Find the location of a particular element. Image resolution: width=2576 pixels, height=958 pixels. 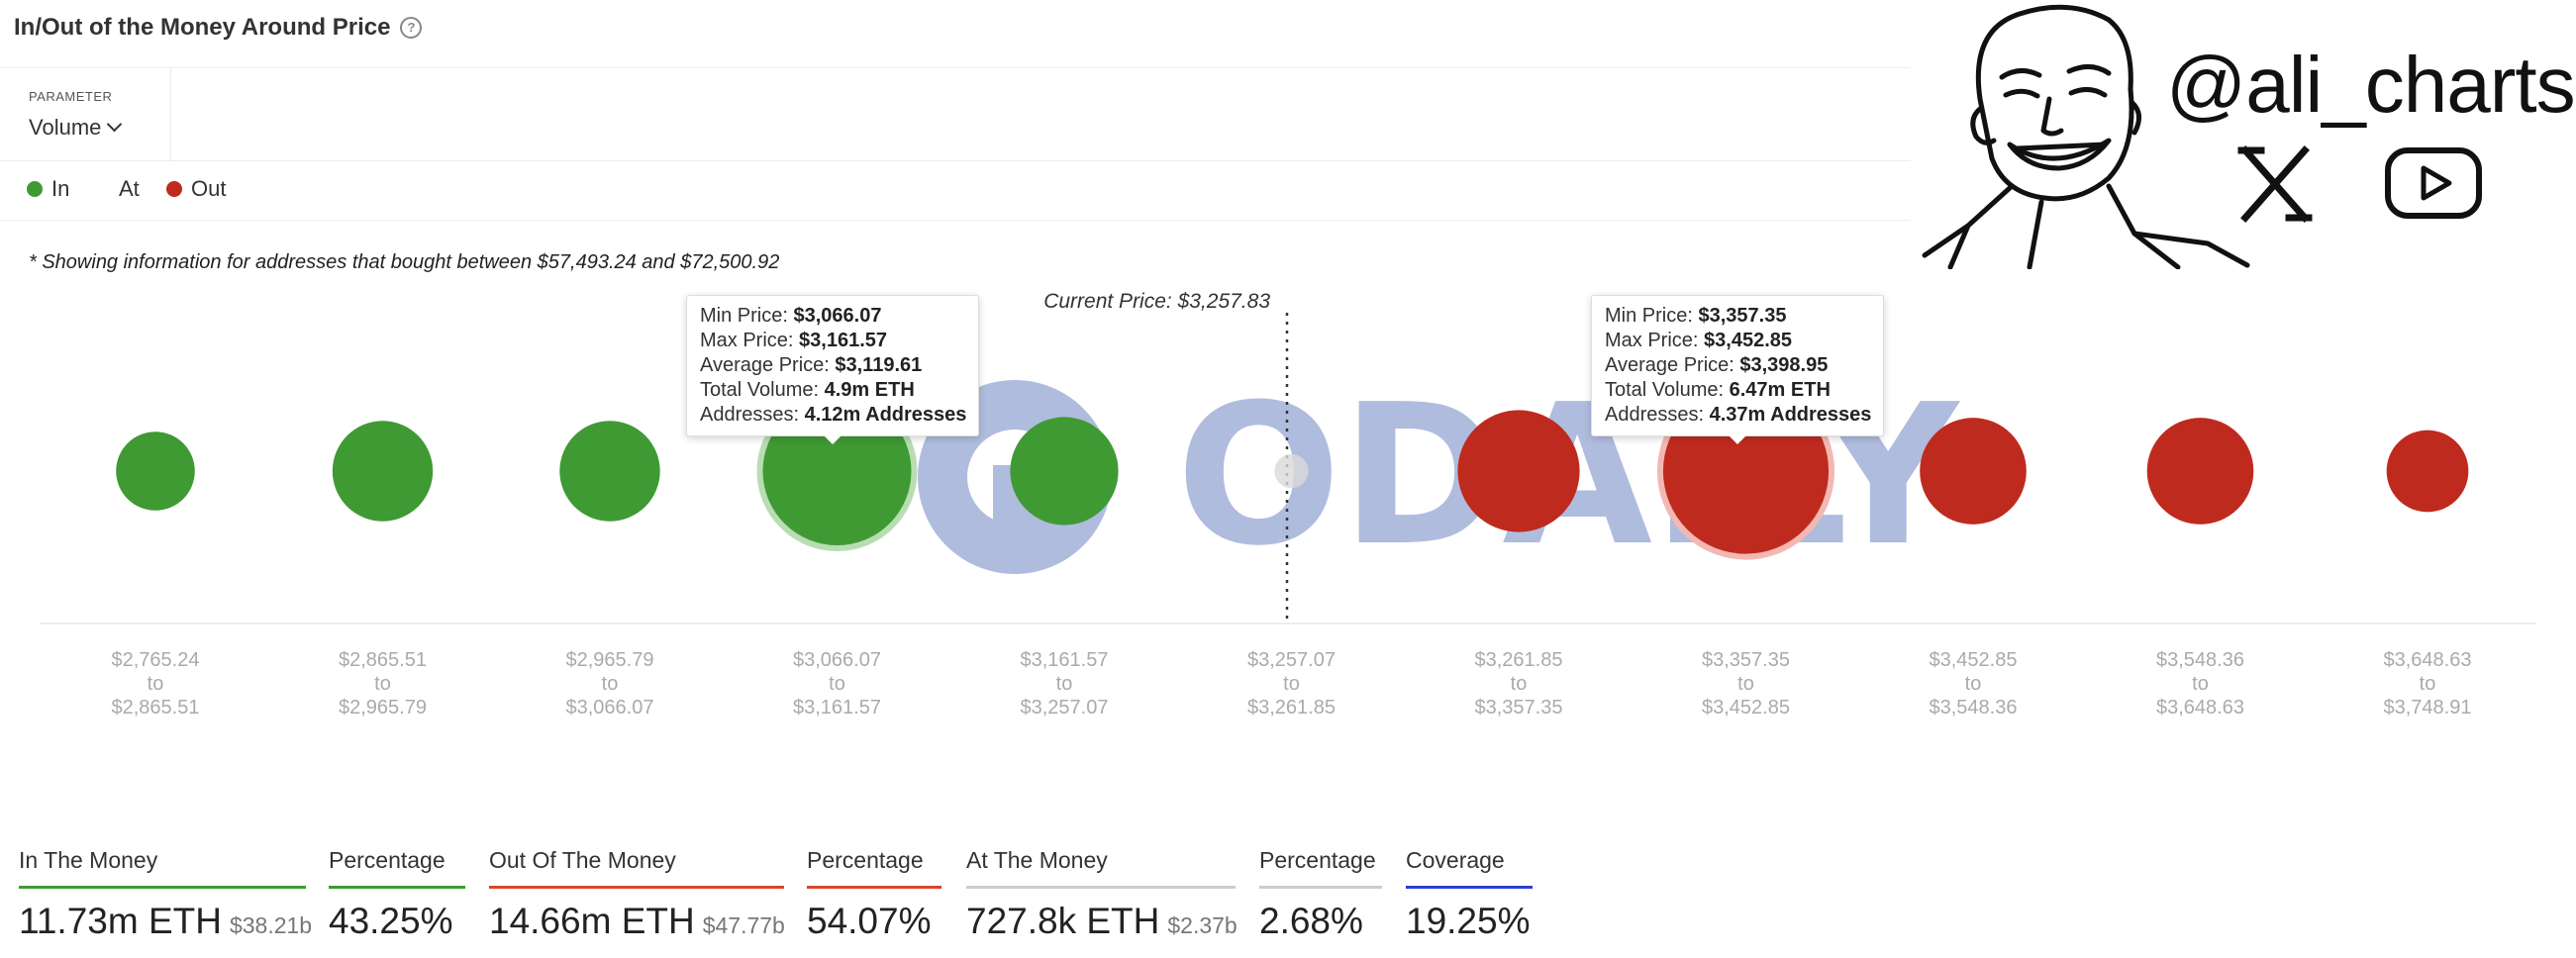

current-price-label: Current Price: $3,257.83 is located at coordinates (1157, 301).